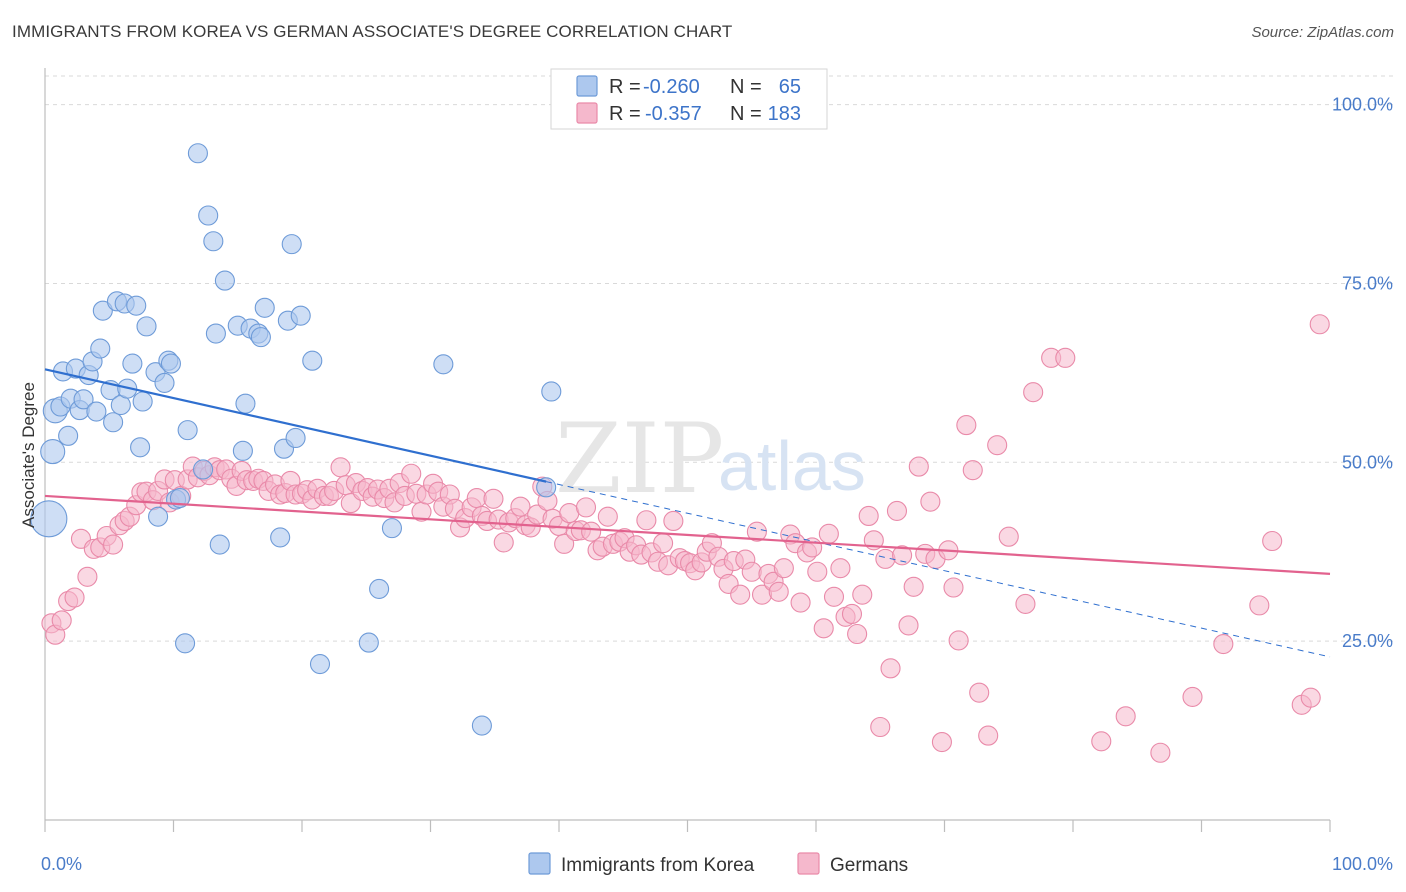  What do you see at coordinates (746, 87) in the screenshot?
I see `legend-korea-n-label: N =` at bounding box center [746, 87].